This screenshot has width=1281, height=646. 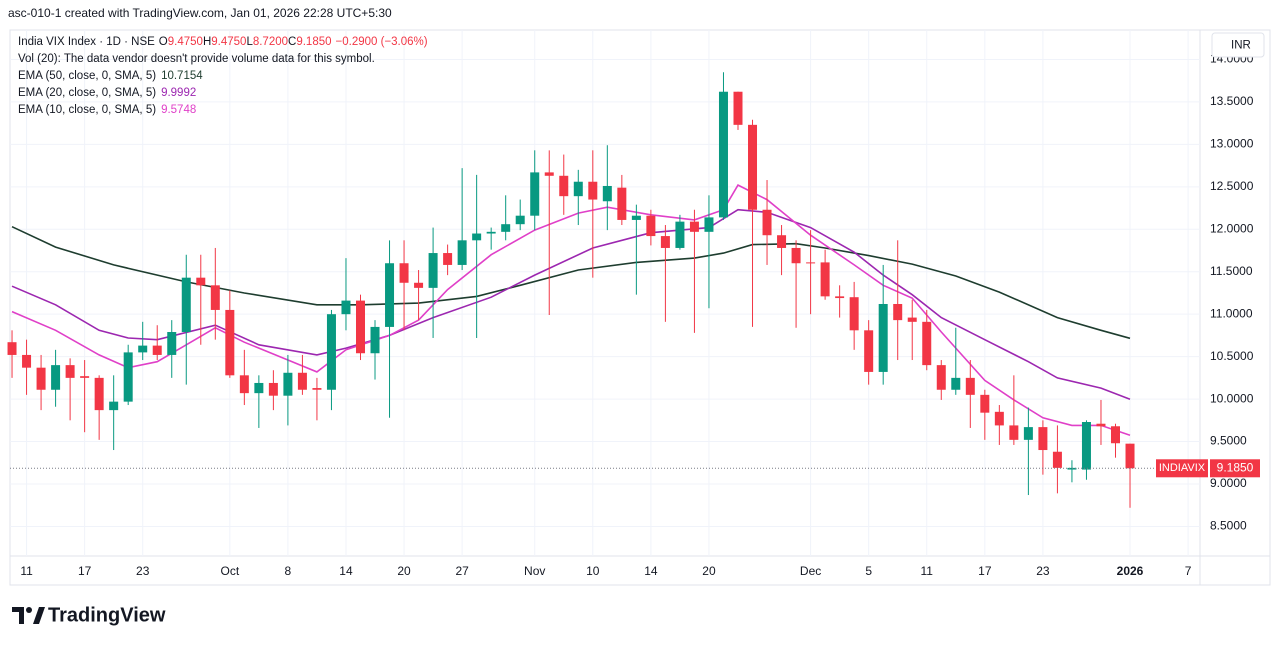 I want to click on logo-mark, so click(x=18, y=615).